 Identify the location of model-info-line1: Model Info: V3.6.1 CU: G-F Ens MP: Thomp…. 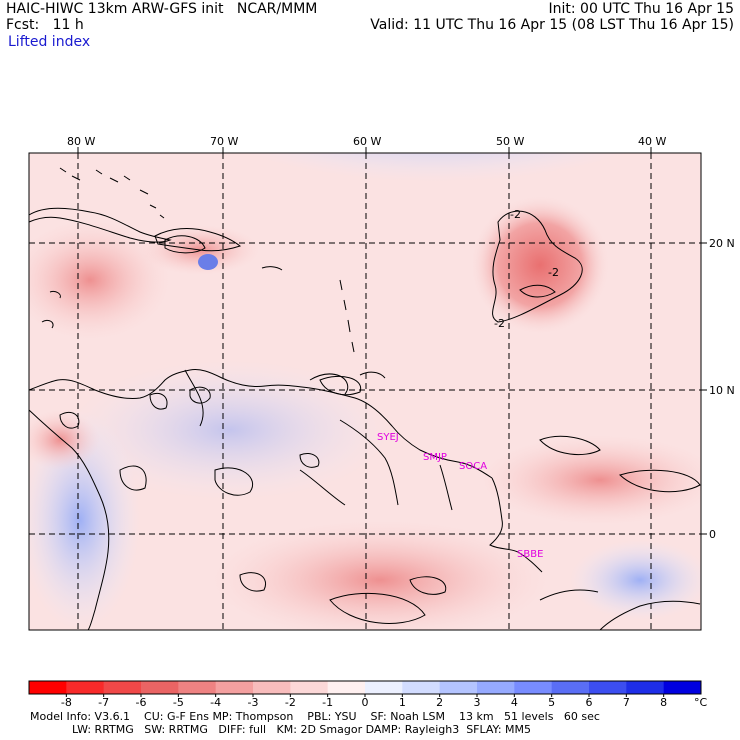
(315, 716).